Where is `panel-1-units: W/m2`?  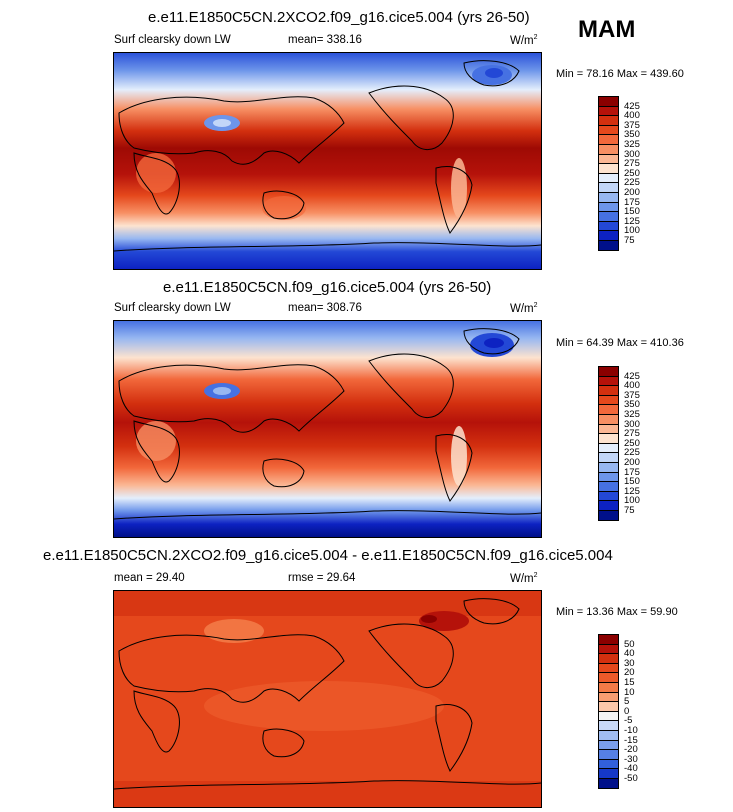 panel-1-units: W/m2 is located at coordinates (524, 40).